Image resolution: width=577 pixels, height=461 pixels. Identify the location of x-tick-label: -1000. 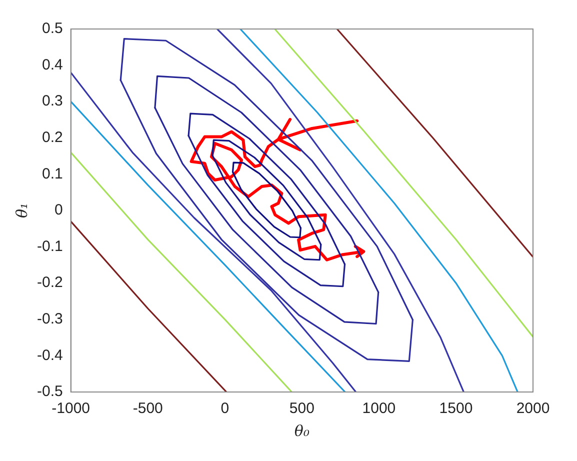
(71, 409).